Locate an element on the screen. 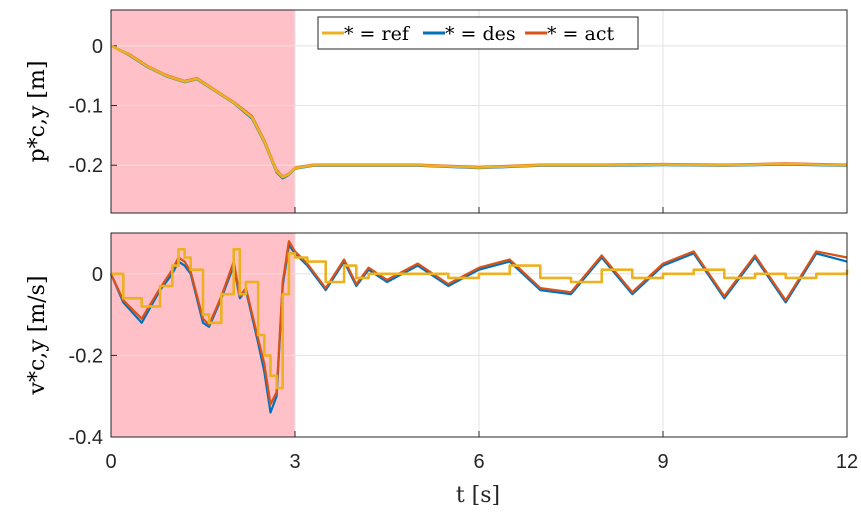  x-tick-label: 9 is located at coordinates (662, 462).